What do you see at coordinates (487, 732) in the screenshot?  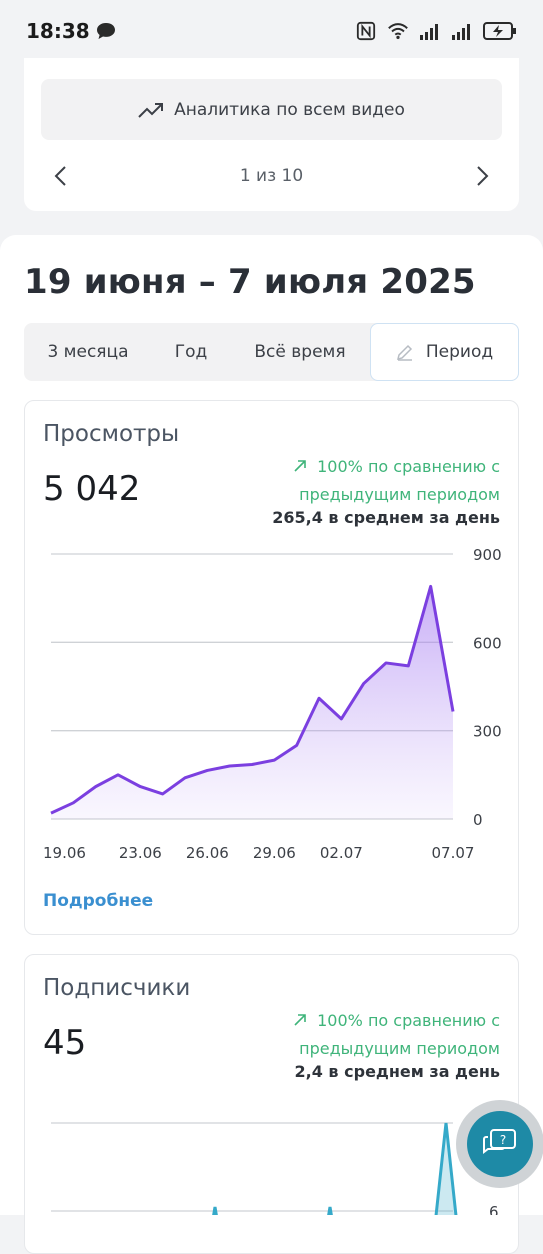 I see `y-tick-label: 300` at bounding box center [487, 732].